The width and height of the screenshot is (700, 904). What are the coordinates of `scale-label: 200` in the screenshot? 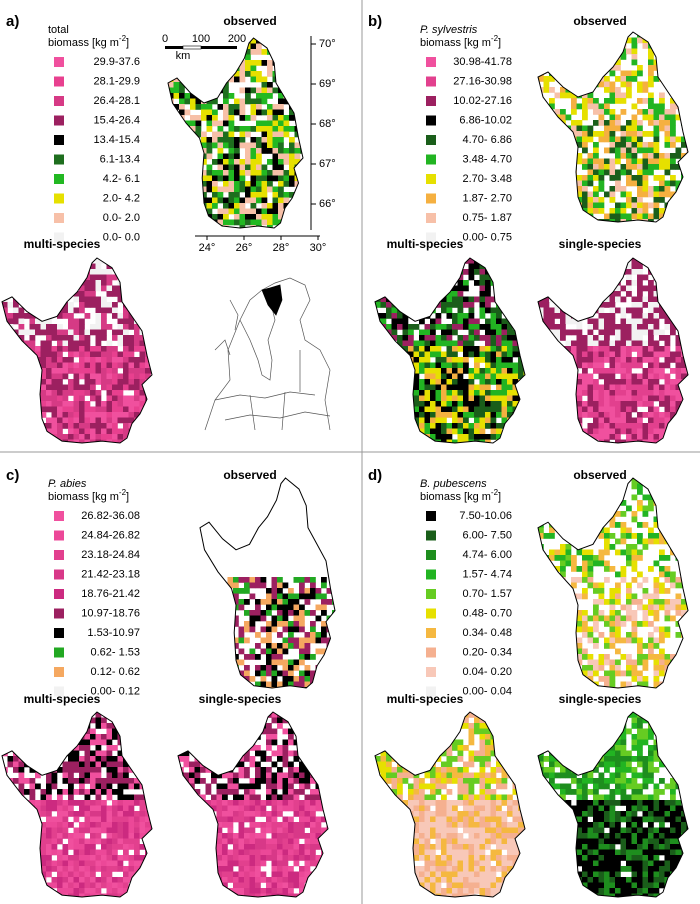 It's located at (237, 39).